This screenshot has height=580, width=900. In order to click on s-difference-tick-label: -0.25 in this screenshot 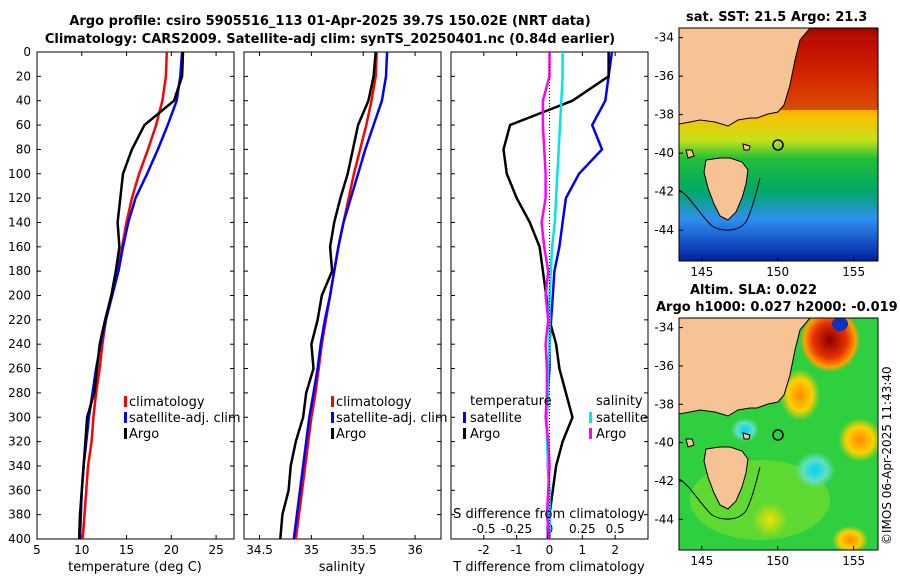, I will do `click(516, 529)`.